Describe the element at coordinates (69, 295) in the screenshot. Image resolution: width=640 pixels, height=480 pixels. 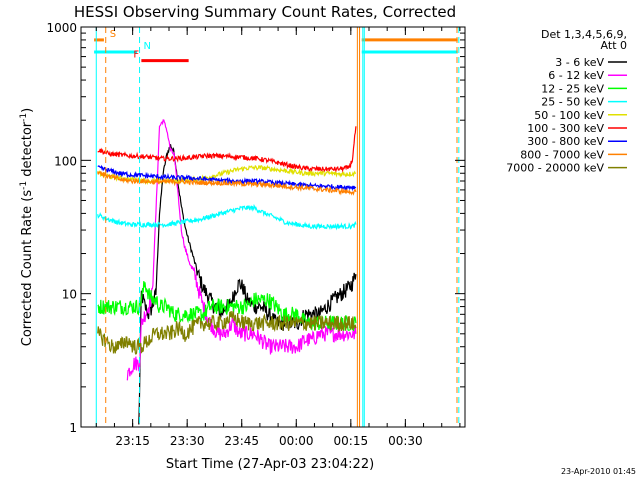
I see `y-tick-label-1: 10` at that location.